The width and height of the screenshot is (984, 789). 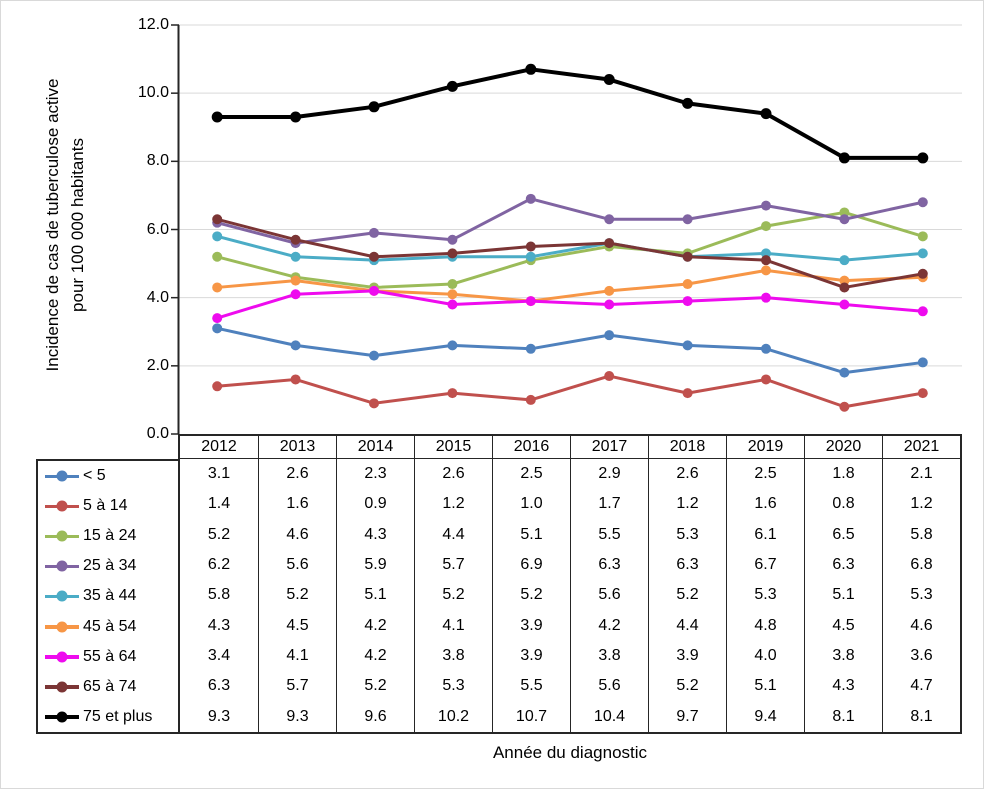 What do you see at coordinates (108, 717) in the screenshot?
I see `legend-item: 75 et plus` at bounding box center [108, 717].